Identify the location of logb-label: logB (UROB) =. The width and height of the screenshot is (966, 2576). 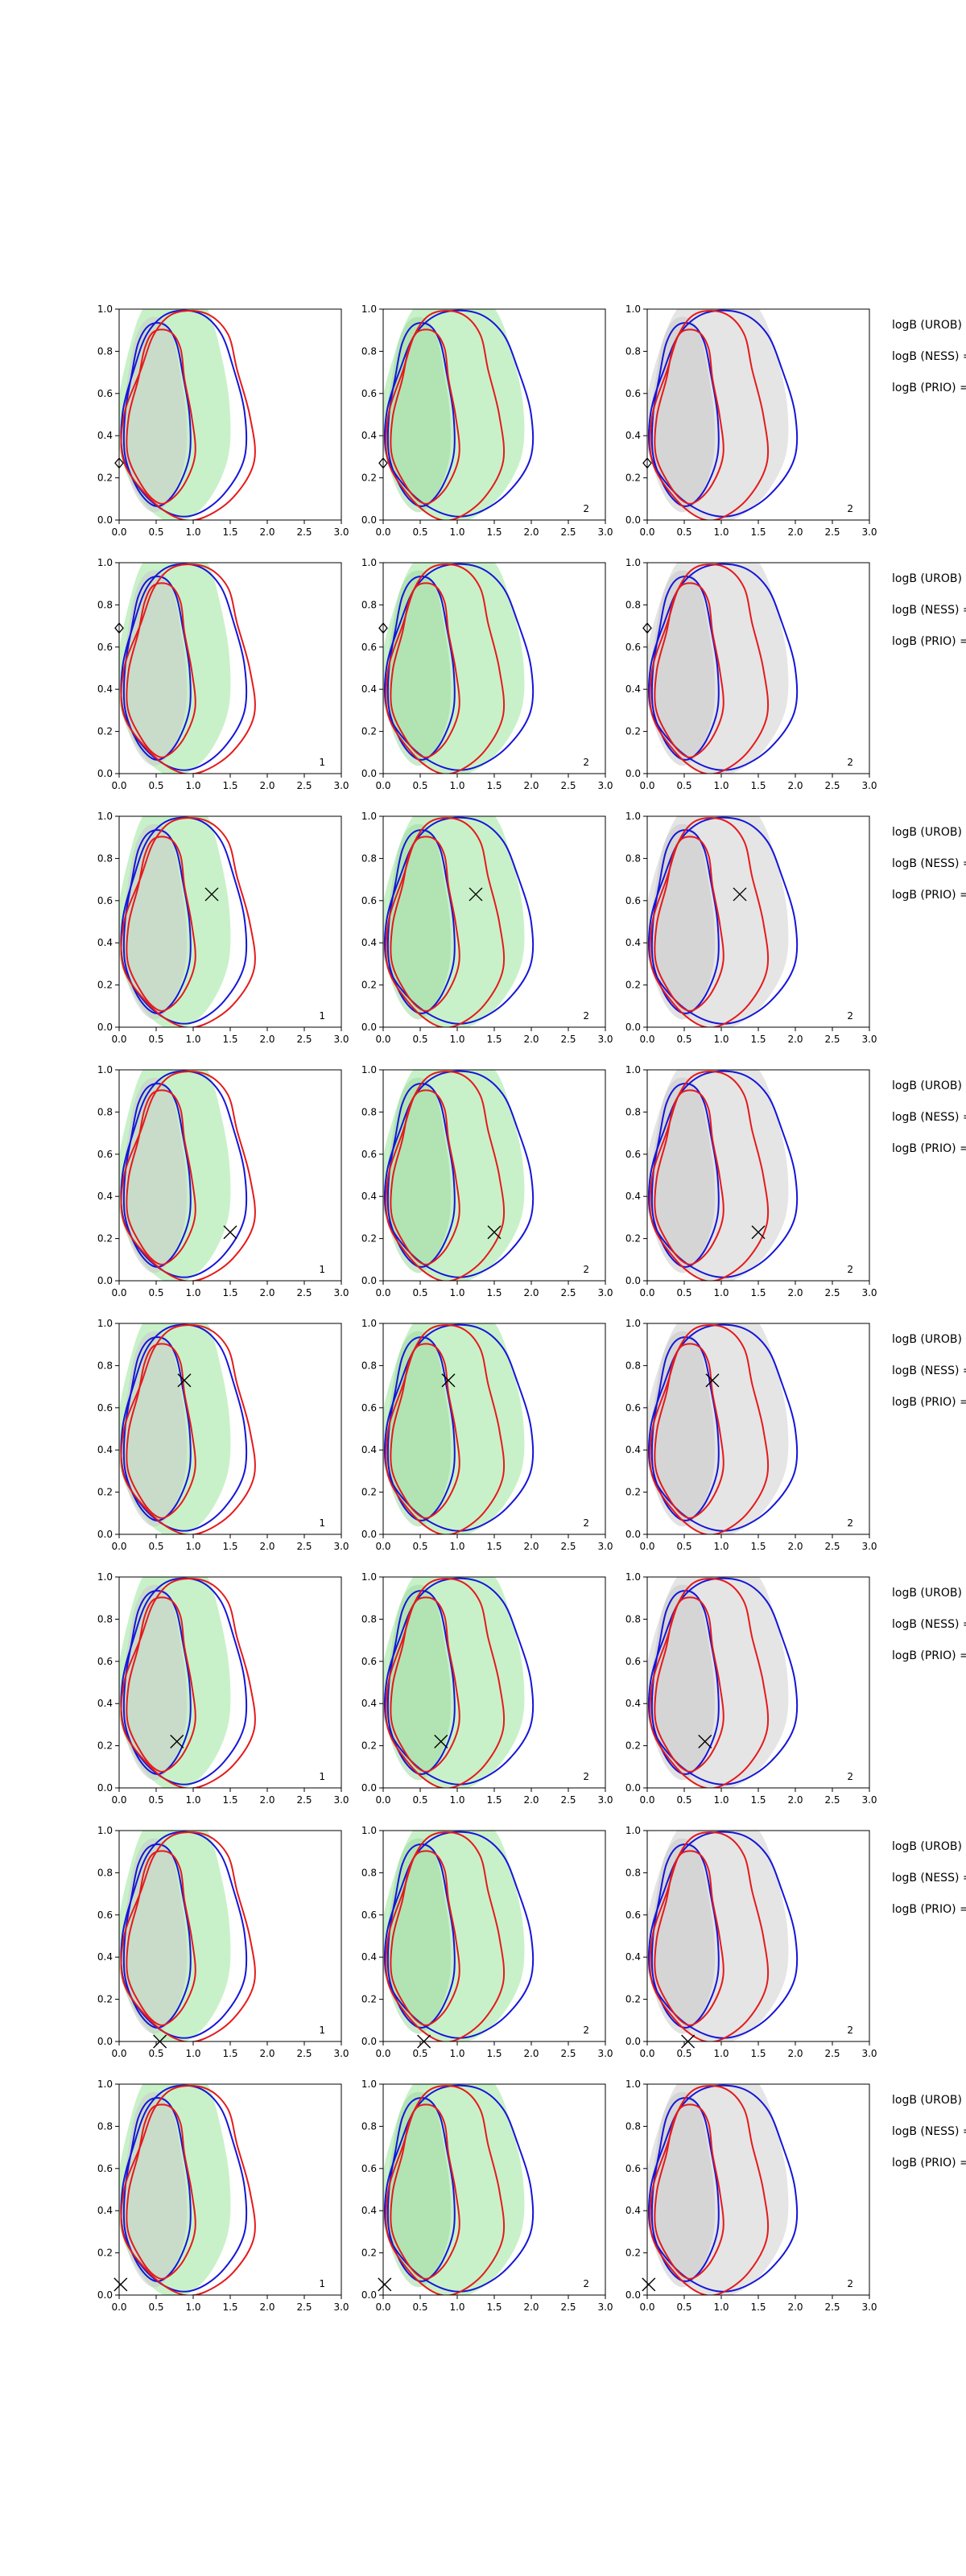
(929, 1593).